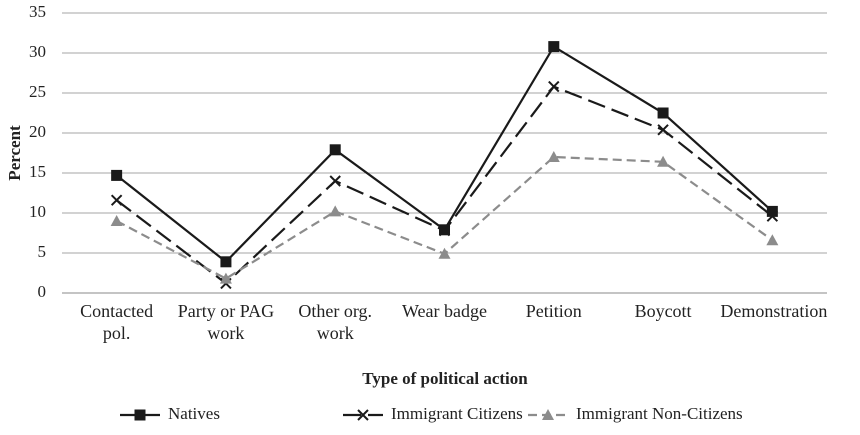 The width and height of the screenshot is (860, 435). What do you see at coordinates (37, 11) in the screenshot?
I see `y-tick-label: 35` at bounding box center [37, 11].